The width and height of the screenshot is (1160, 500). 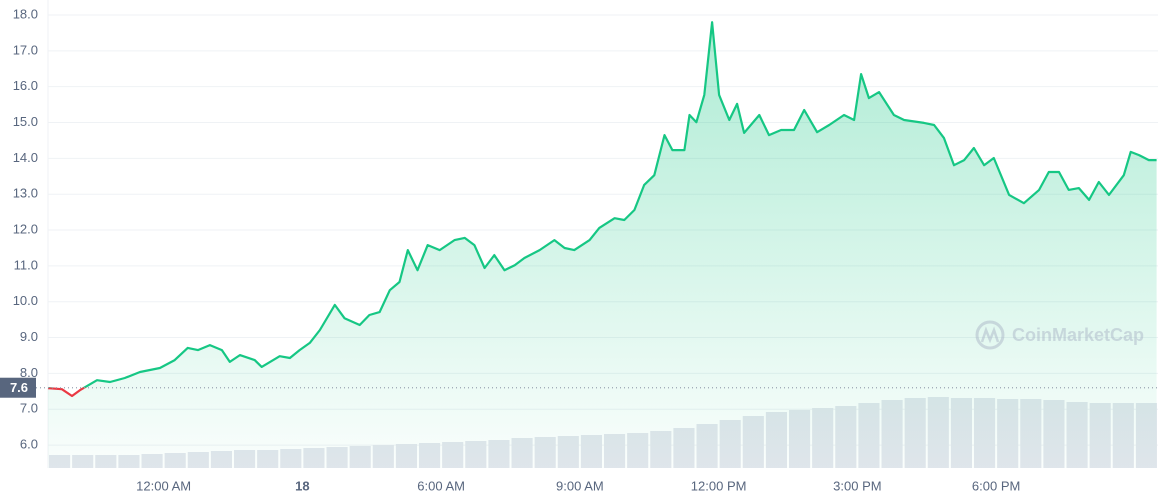 I want to click on y-tick-label: 18.0, so click(x=25, y=13).